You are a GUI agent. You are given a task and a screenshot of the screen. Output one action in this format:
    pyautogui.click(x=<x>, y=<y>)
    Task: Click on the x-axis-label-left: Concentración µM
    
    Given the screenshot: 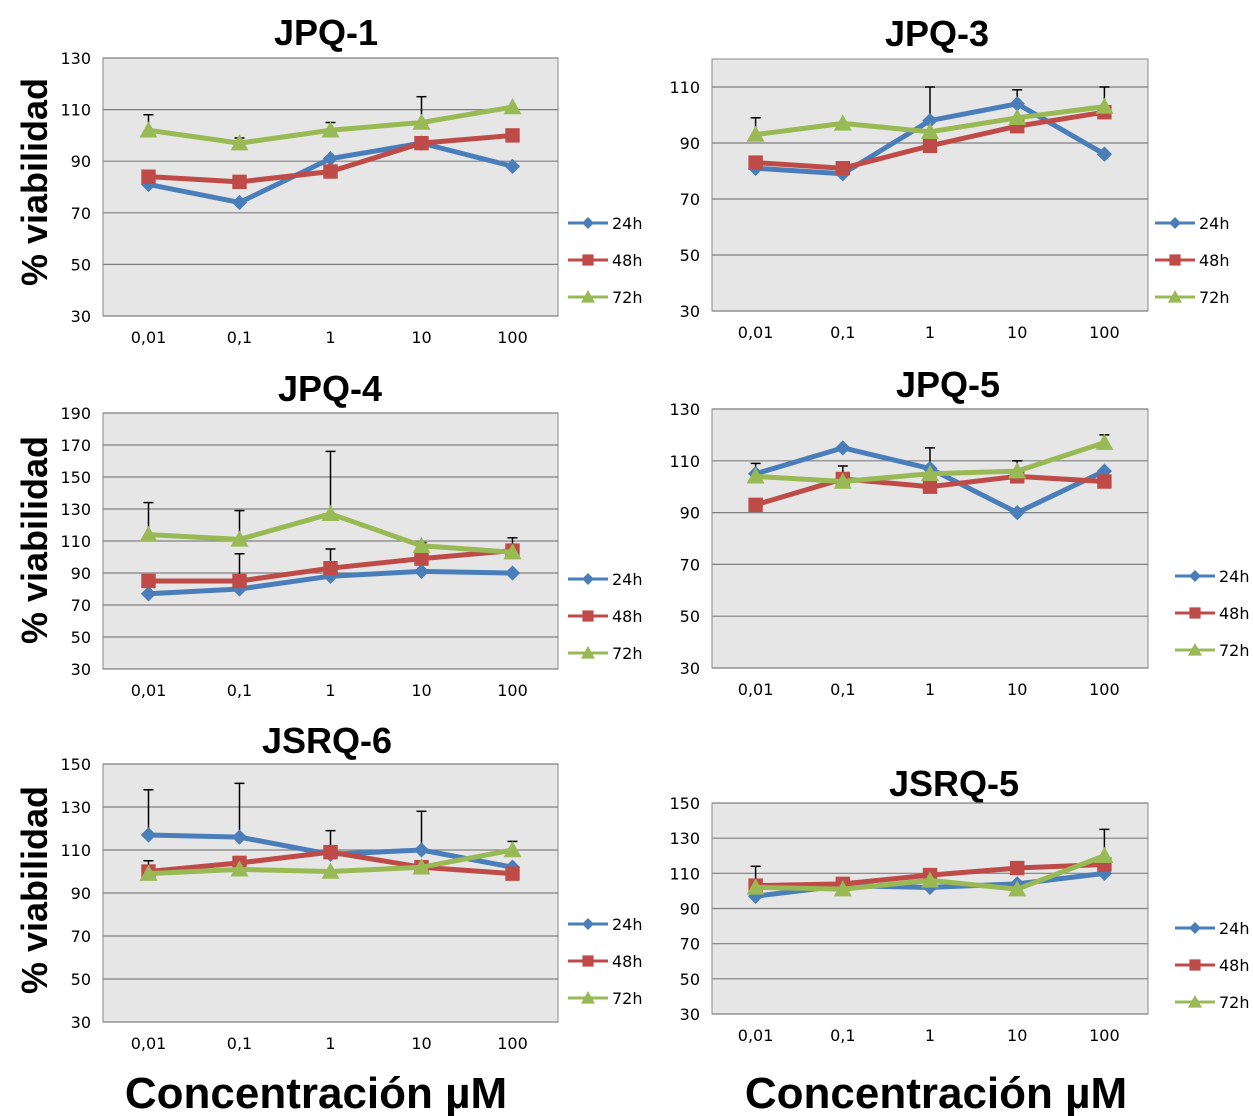 What is the action you would take?
    pyautogui.click(x=316, y=1092)
    